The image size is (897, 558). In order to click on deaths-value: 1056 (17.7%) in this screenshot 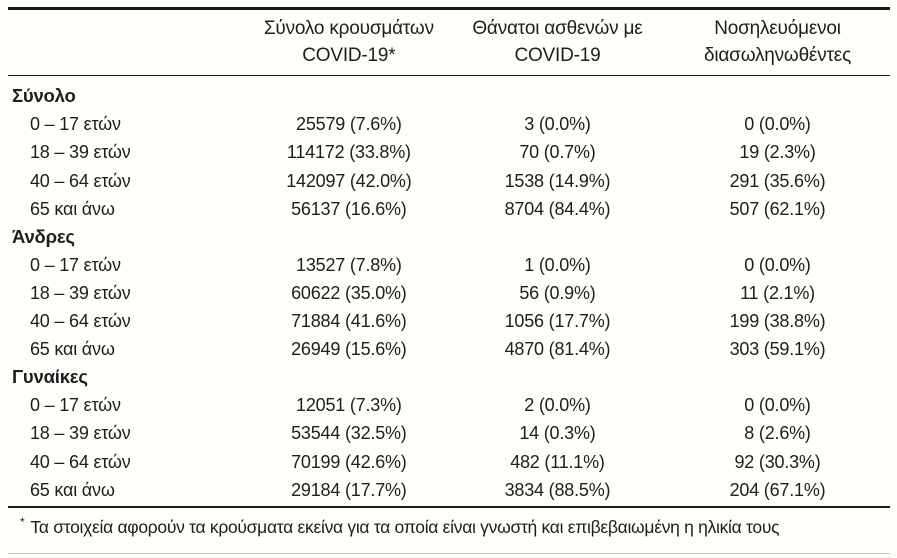, I will do `click(557, 321)`.